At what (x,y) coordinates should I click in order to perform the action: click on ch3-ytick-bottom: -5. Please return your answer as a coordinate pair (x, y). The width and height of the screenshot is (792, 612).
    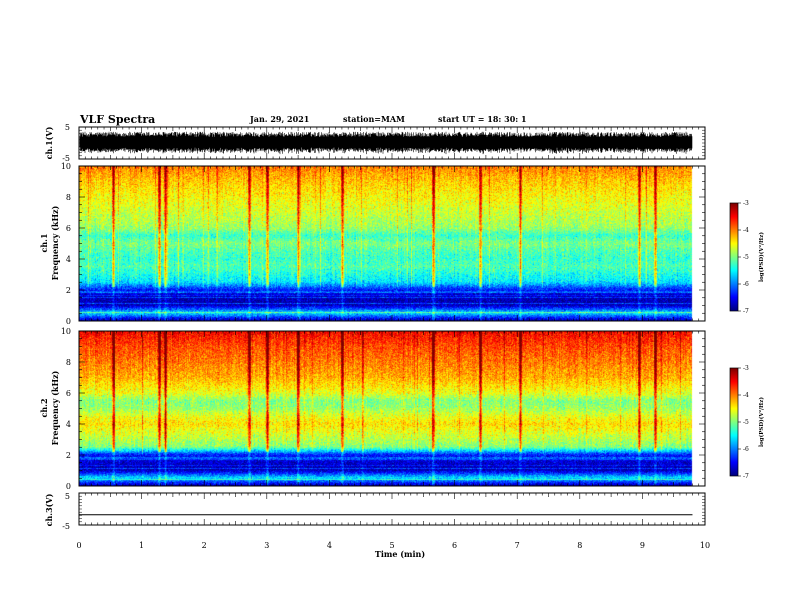
    Looking at the image, I should click on (66, 526).